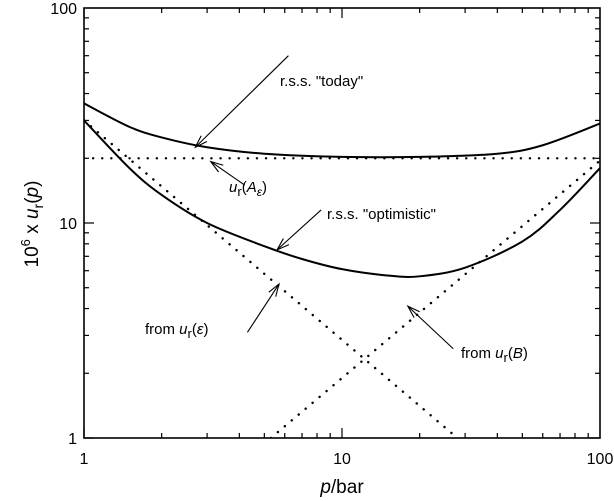 This screenshot has height=501, width=614. Describe the element at coordinates (347, 487) in the screenshot. I see `x-axis-title-unit: /bar` at that location.